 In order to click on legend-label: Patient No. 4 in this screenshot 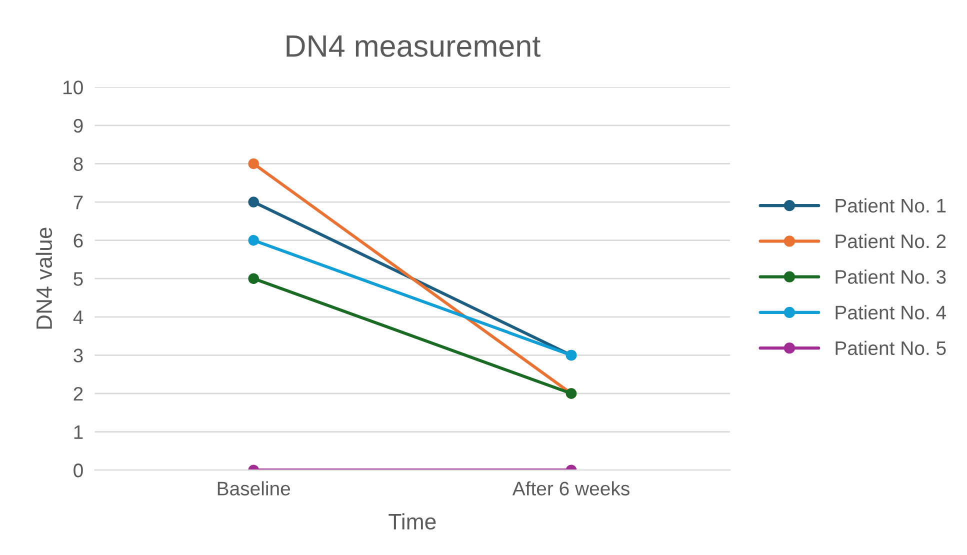, I will do `click(891, 312)`.